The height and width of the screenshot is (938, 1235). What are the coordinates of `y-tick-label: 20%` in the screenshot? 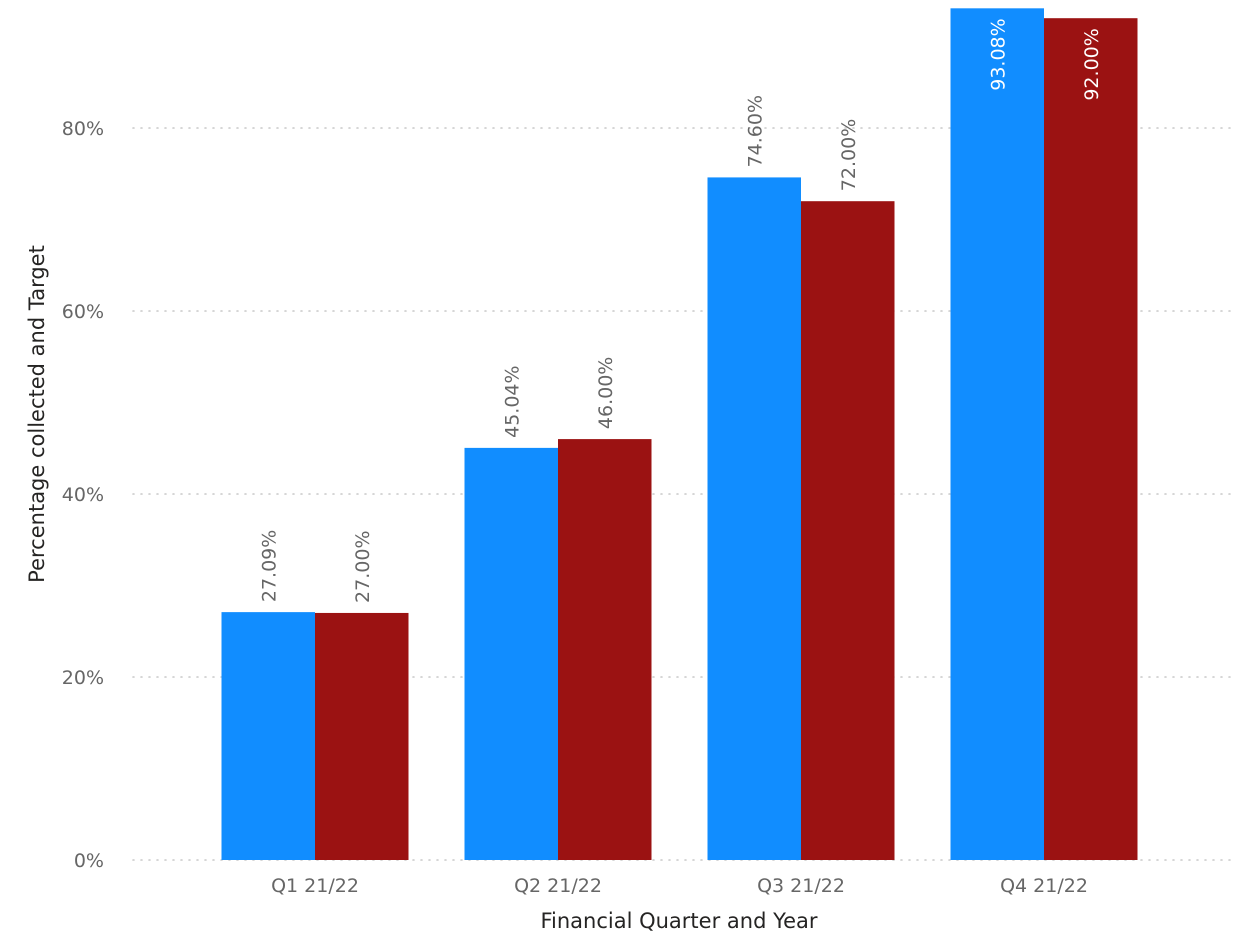 It's located at (83, 678).